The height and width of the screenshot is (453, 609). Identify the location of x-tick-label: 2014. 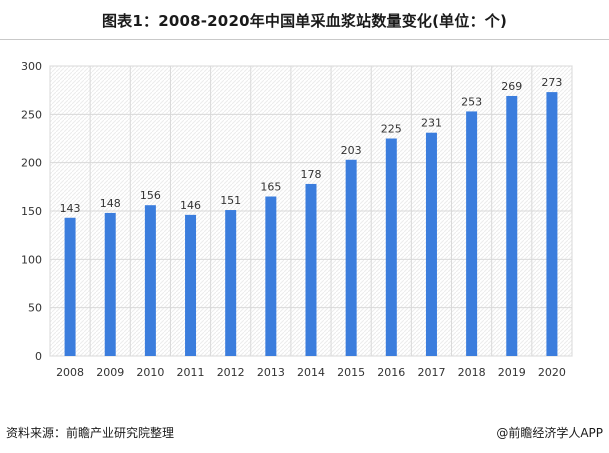
(311, 372).